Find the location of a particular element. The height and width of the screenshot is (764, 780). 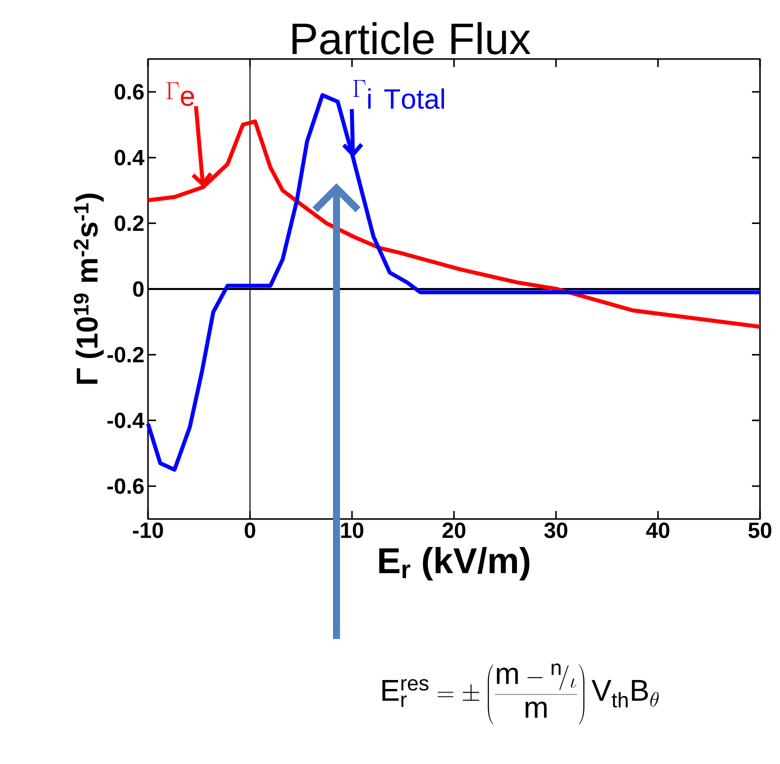

y-tick-label: 0.4 is located at coordinates (129, 158).